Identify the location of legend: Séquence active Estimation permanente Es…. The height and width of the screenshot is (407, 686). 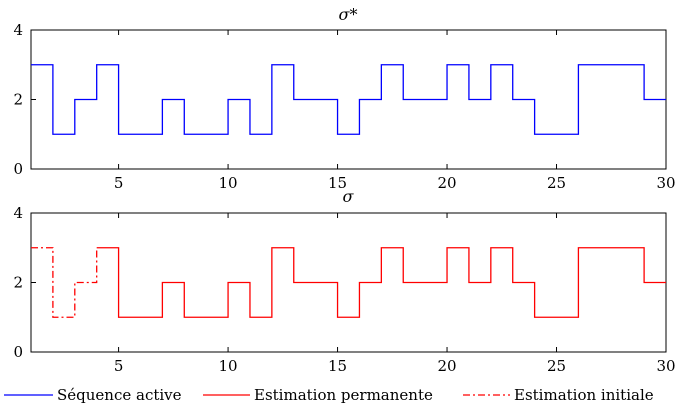
(329, 395).